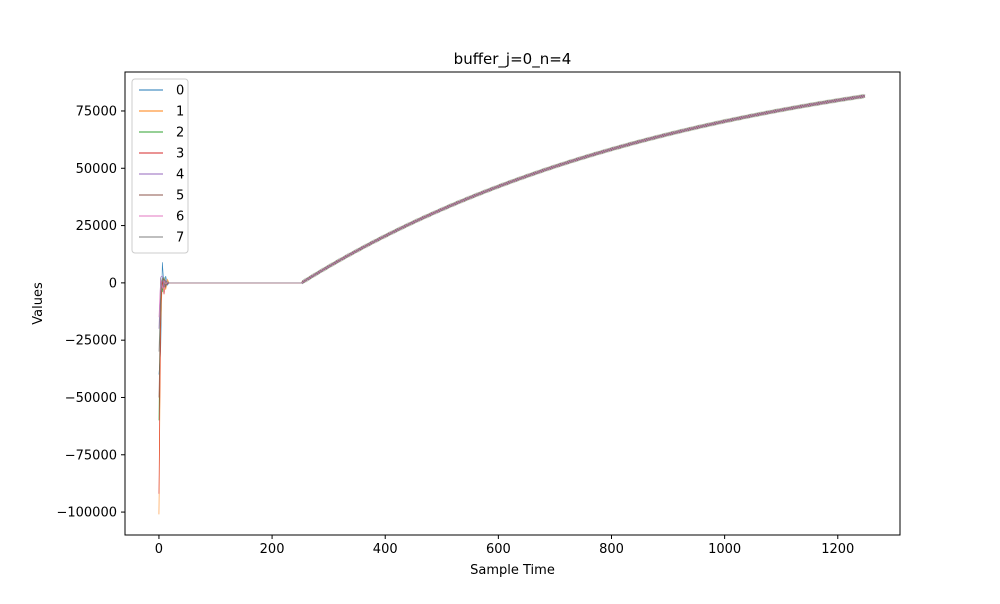  What do you see at coordinates (96, 111) in the screenshot?
I see `y-tick-label: 75000` at bounding box center [96, 111].